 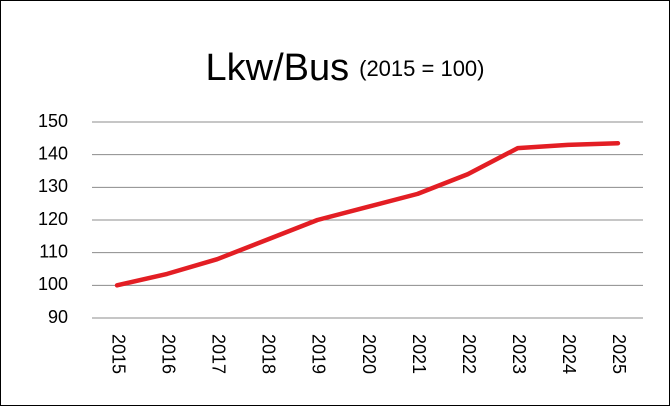 What do you see at coordinates (53, 284) in the screenshot?
I see `y-tick-label: 100` at bounding box center [53, 284].